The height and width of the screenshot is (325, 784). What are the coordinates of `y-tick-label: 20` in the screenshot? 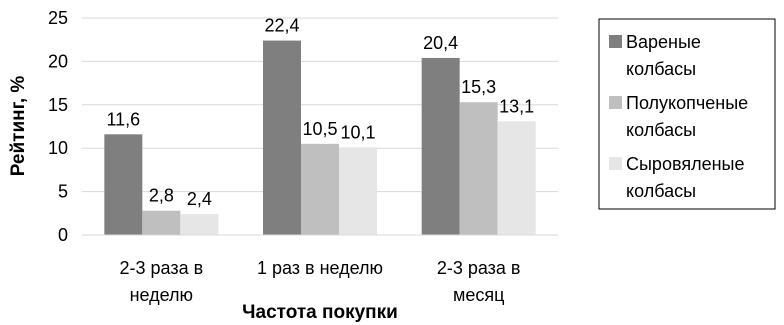 It's located at (58, 61).